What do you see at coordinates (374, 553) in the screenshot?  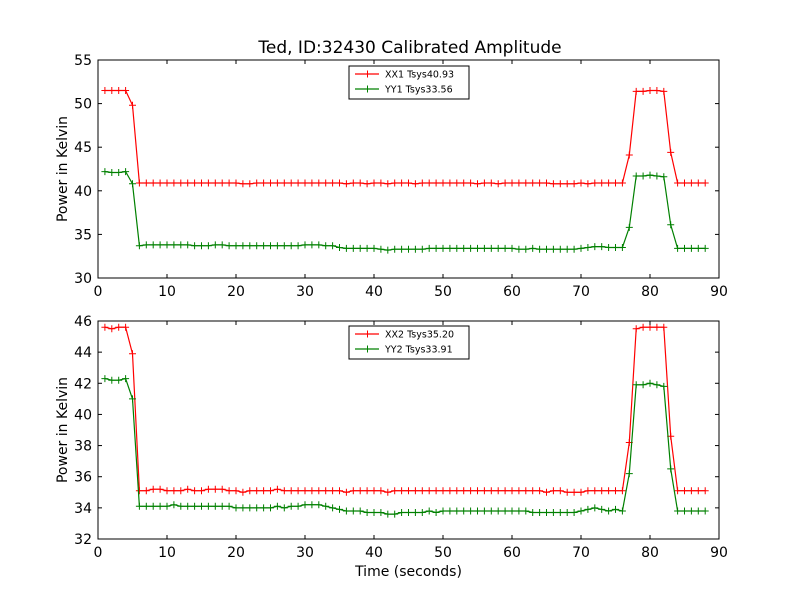 I see `x-tick-label: 40` at bounding box center [374, 553].